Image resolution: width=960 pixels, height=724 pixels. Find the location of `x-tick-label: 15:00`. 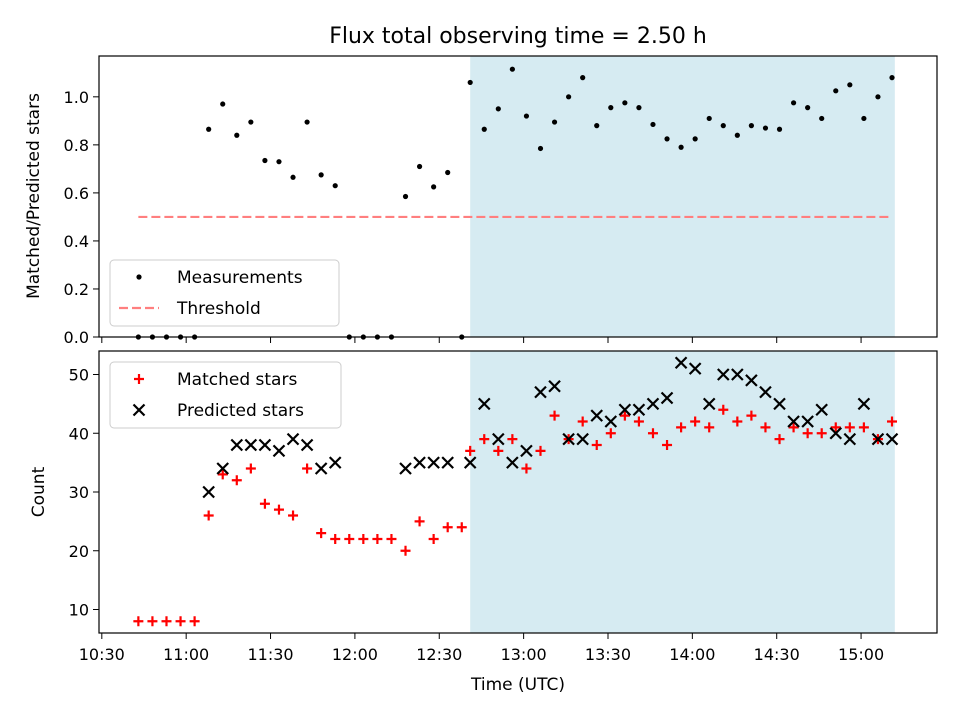

x-tick-label: 15:00 is located at coordinates (861, 654).